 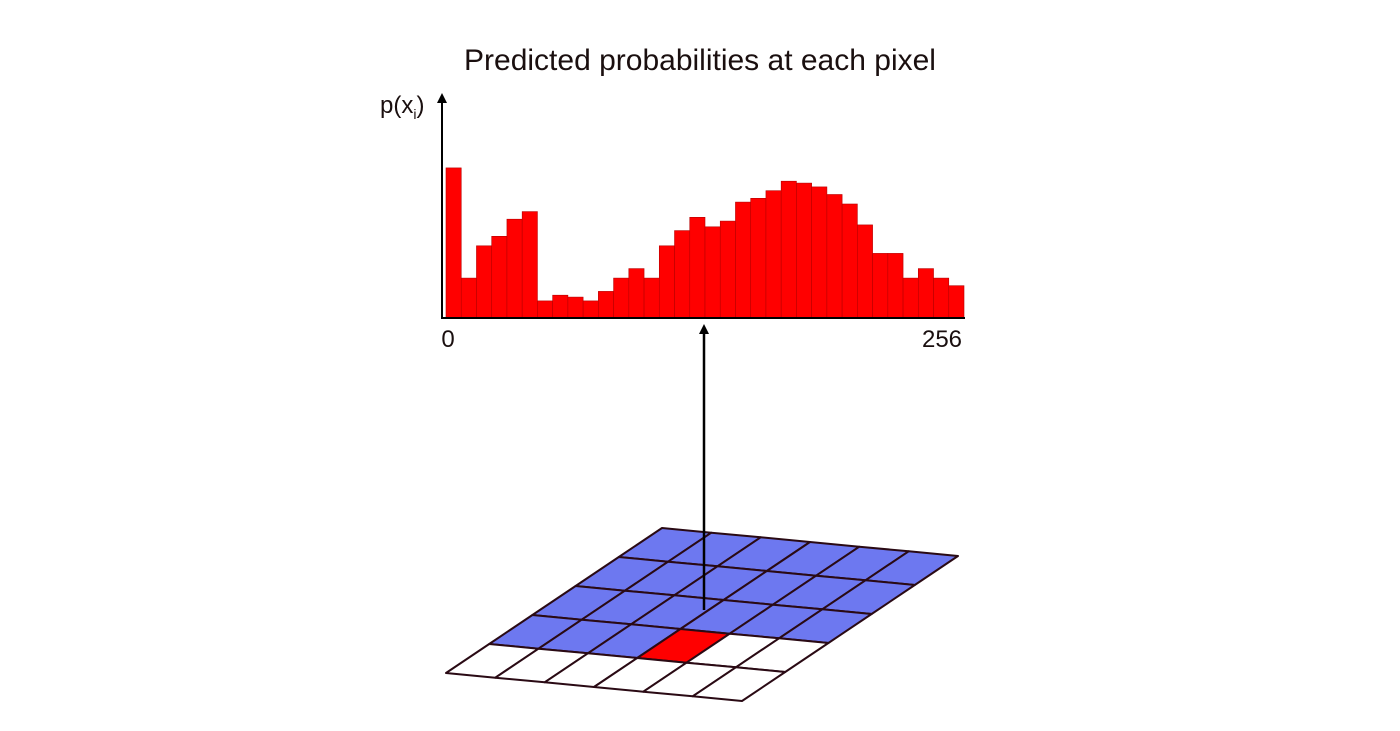 I want to click on x-tick-end: 256, so click(x=942, y=339).